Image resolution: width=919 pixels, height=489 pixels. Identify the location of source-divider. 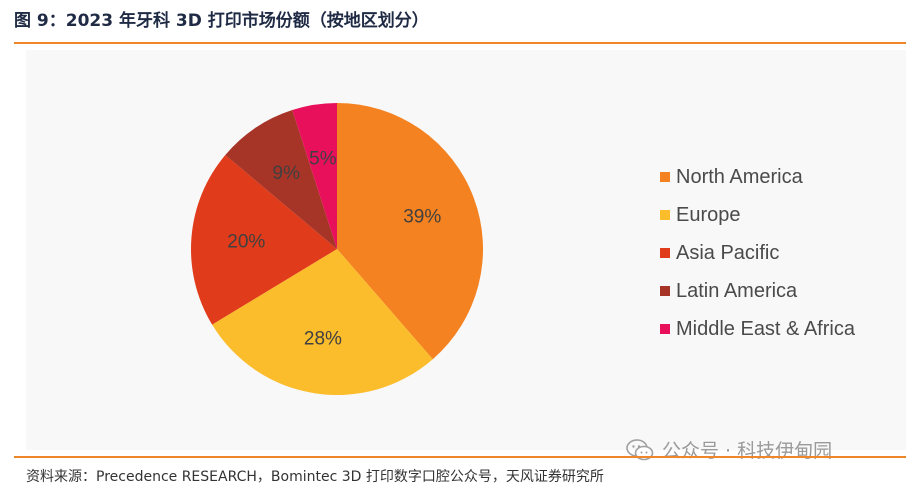
(460, 457).